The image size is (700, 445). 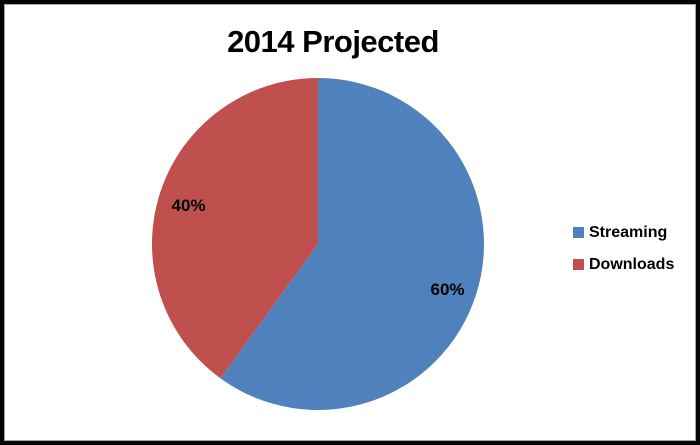 What do you see at coordinates (578, 232) in the screenshot?
I see `legend-swatch-streaming-icon` at bounding box center [578, 232].